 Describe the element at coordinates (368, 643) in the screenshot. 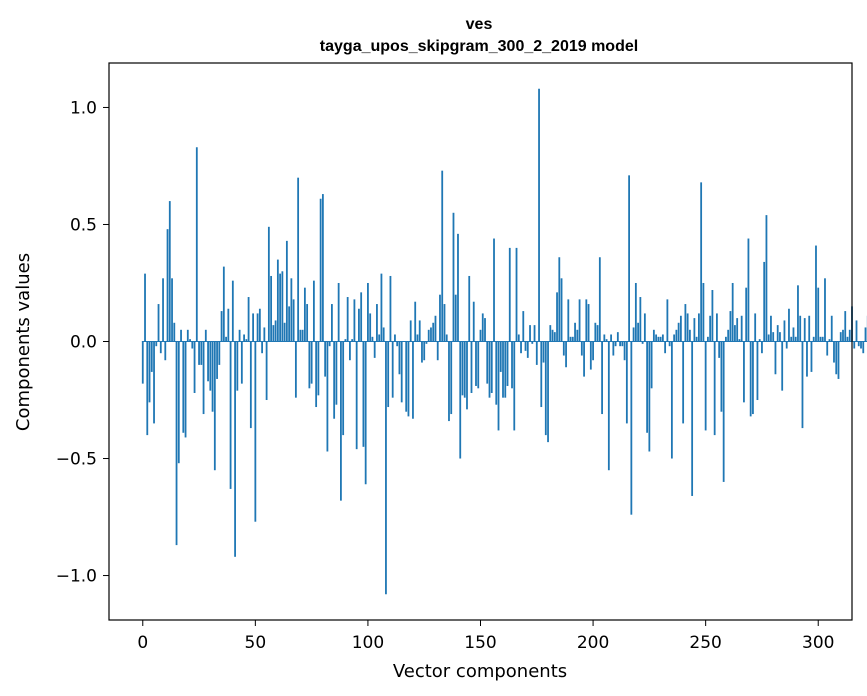

I see `x-tick-label: 100` at that location.